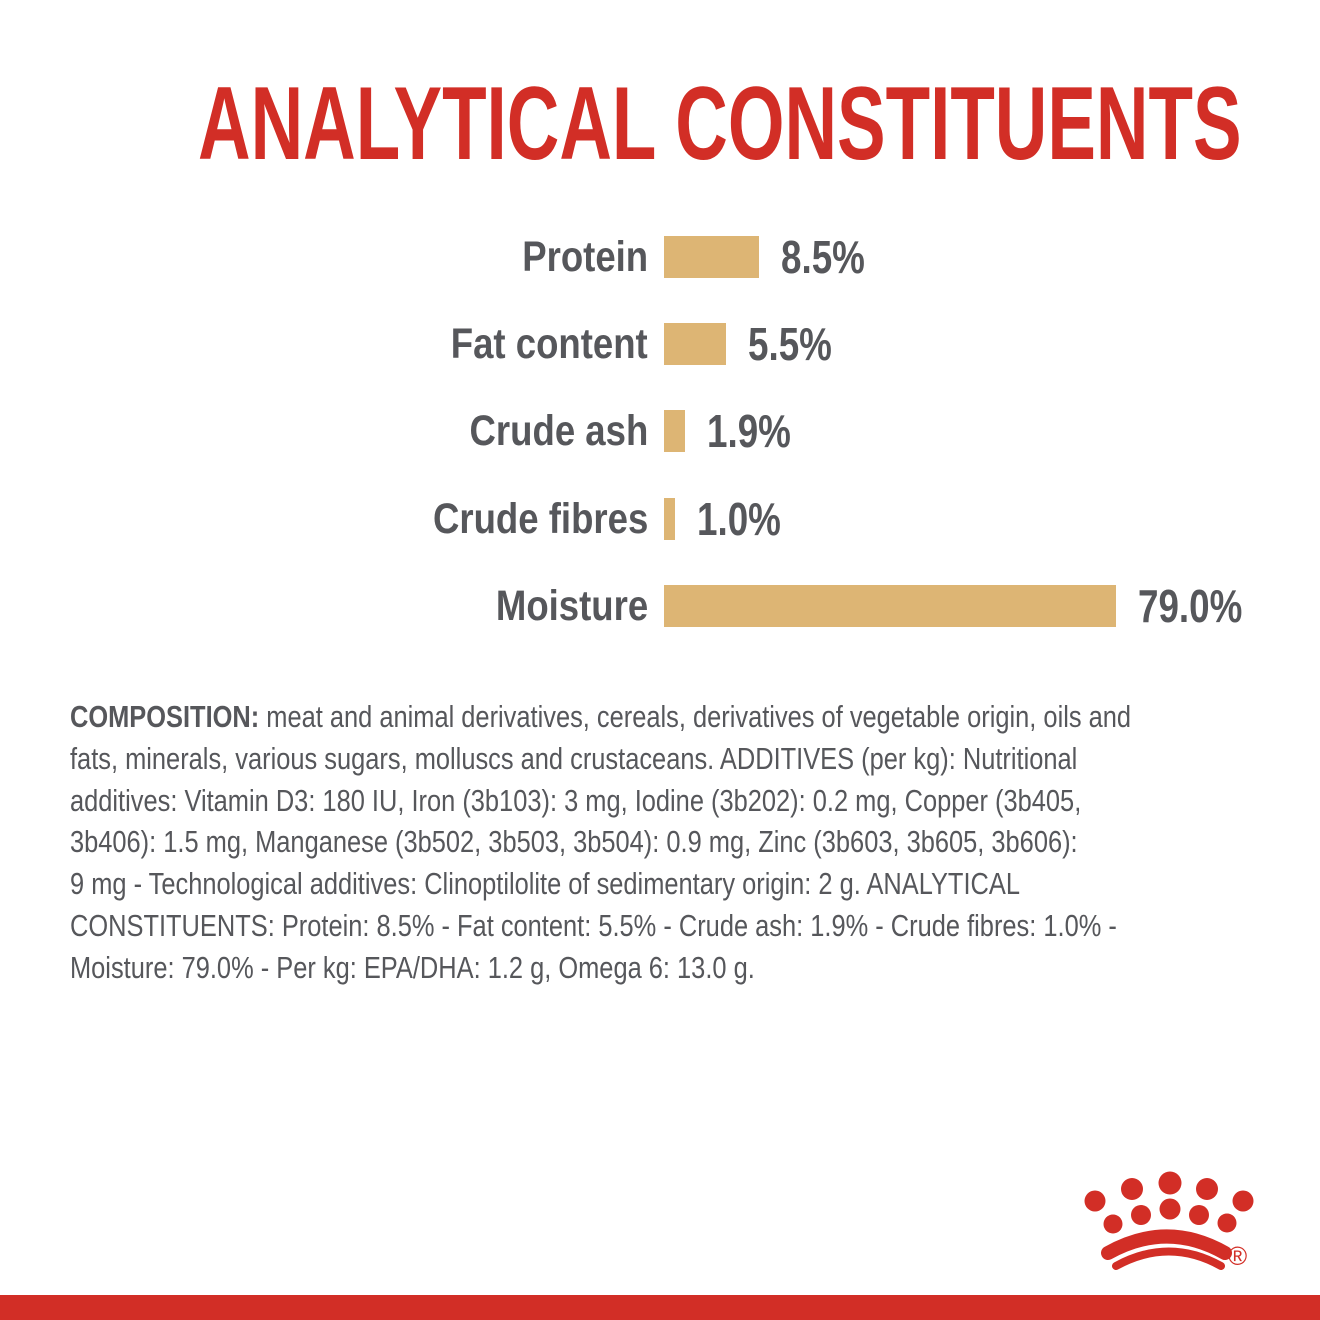 Image resolution: width=1320 pixels, height=1320 pixels. What do you see at coordinates (549, 344) in the screenshot?
I see `chart-label-fat-content: Fat content` at bounding box center [549, 344].